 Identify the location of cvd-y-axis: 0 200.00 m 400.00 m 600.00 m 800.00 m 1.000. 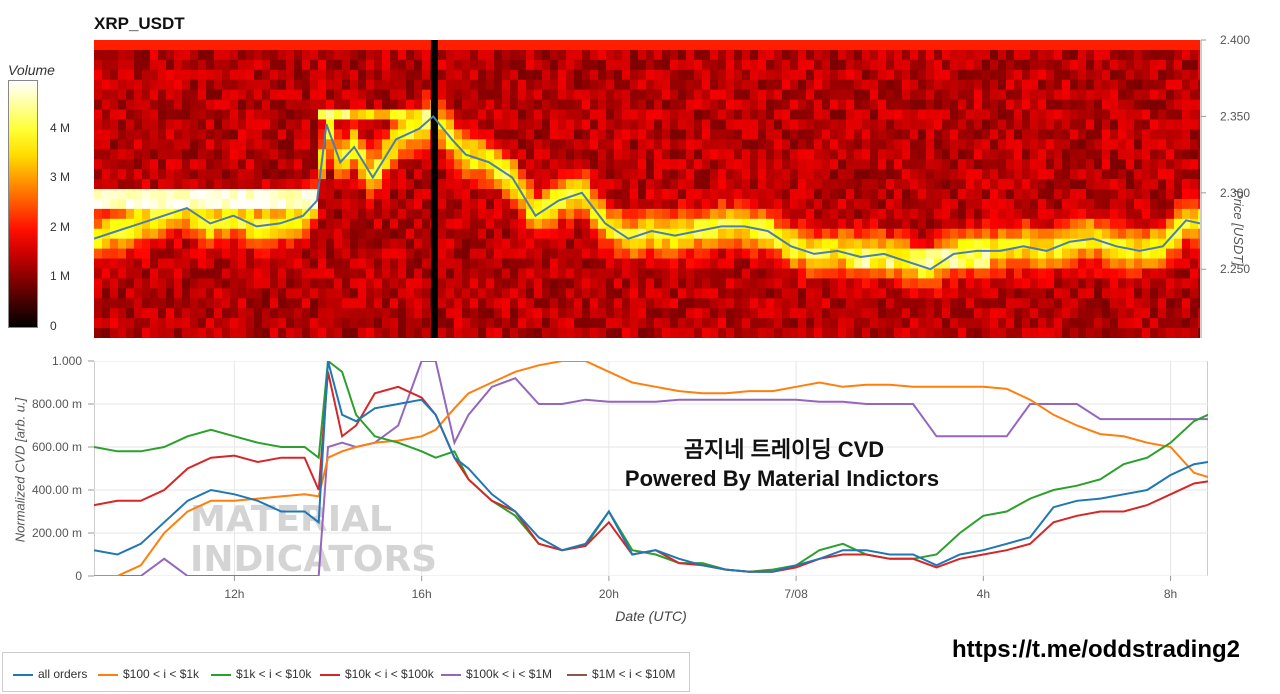
(63, 468).